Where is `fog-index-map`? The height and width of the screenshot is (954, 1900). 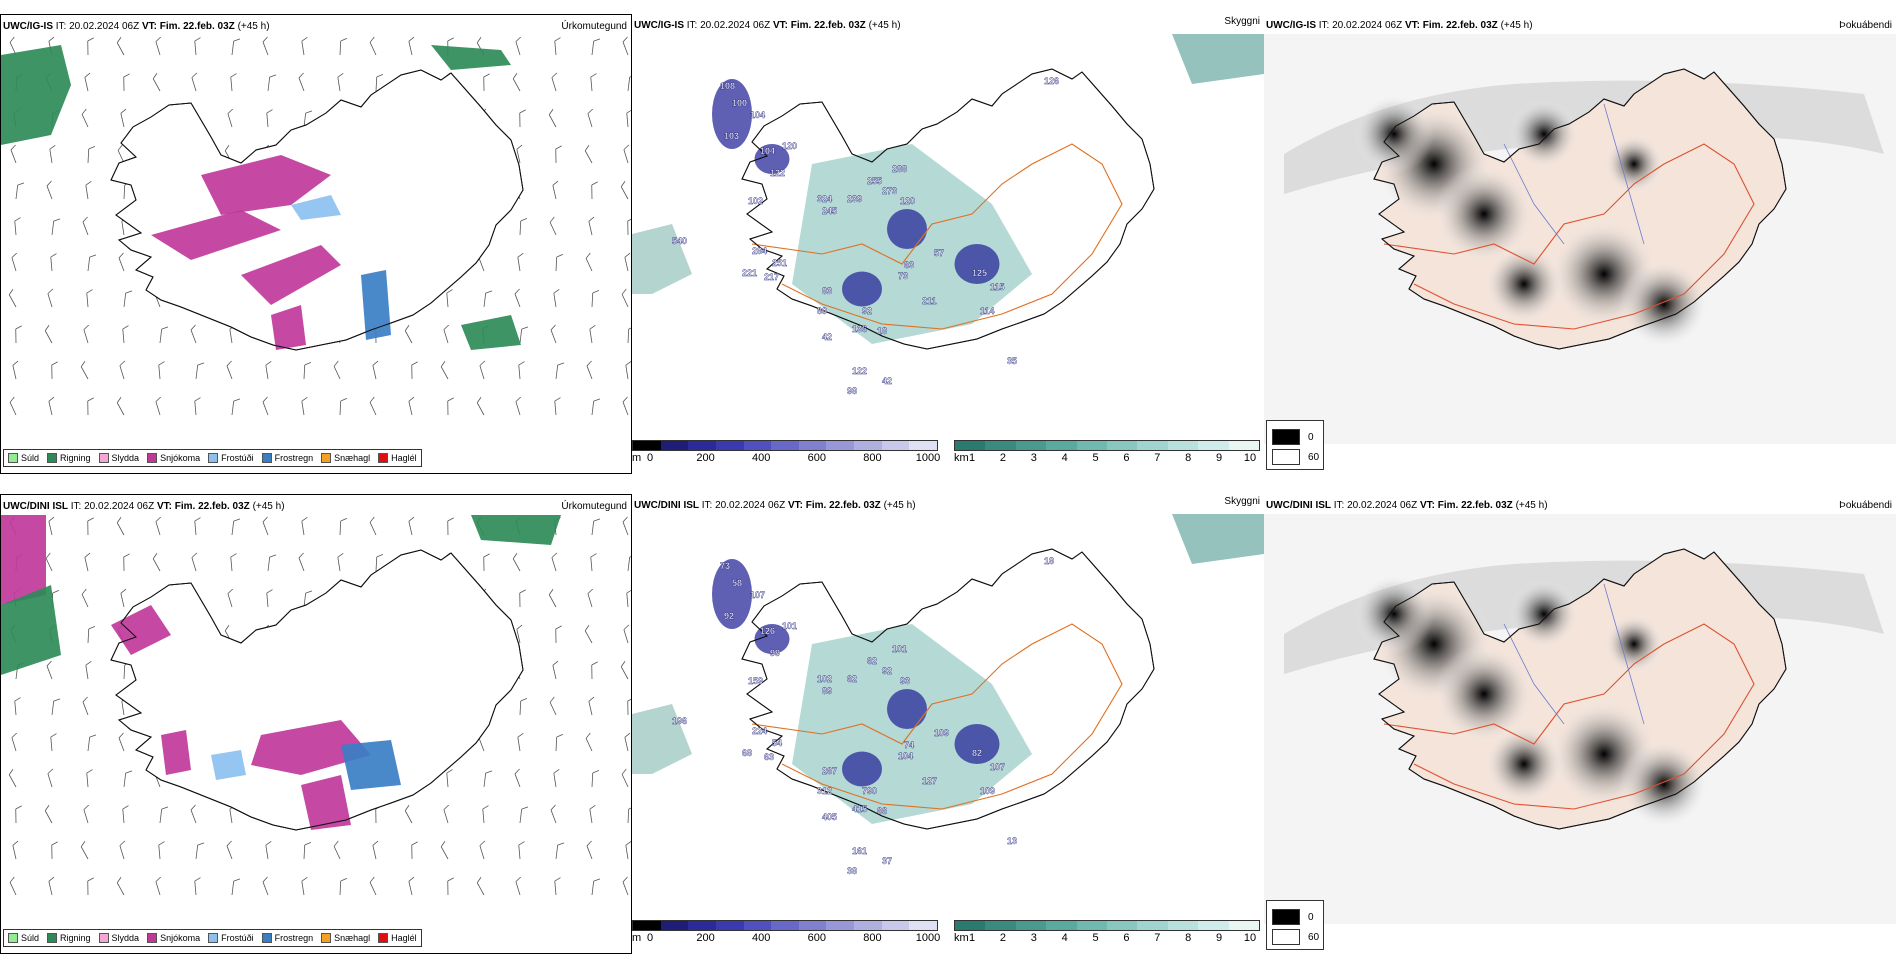
fog-index-map is located at coordinates (1580, 239).